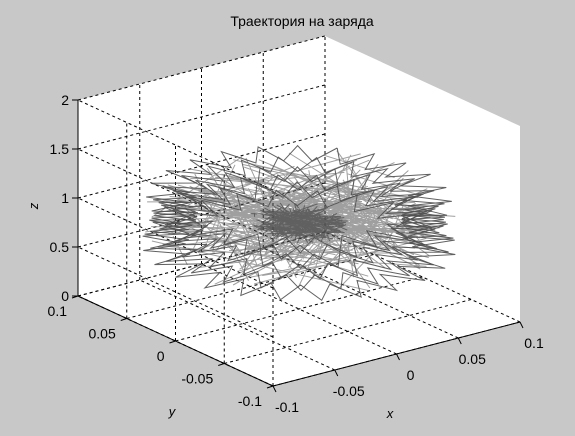  What do you see at coordinates (161, 356) in the screenshot?
I see `y-tick-label: 0` at bounding box center [161, 356].